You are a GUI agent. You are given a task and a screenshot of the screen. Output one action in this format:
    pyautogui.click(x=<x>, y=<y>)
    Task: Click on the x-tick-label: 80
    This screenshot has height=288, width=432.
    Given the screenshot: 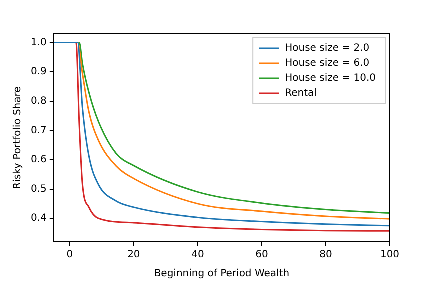 What is the action you would take?
    pyautogui.click(x=326, y=255)
    